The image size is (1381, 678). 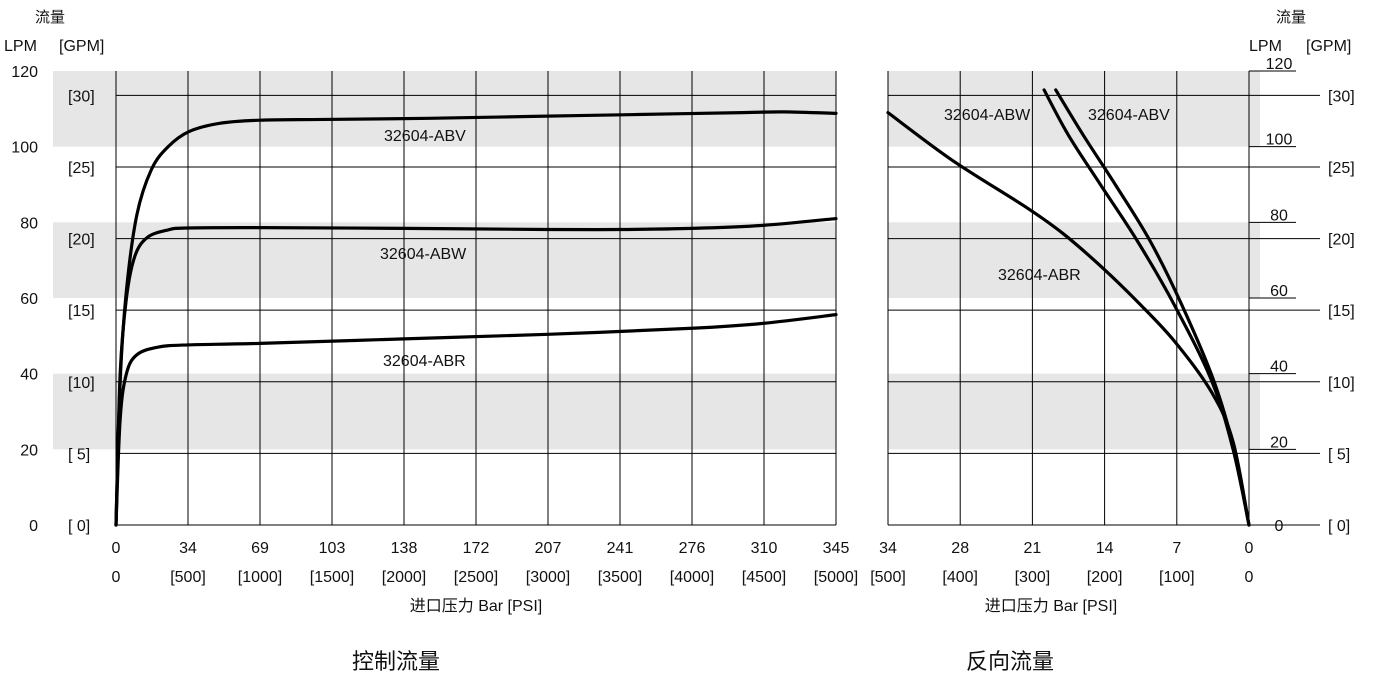 I want to click on x-tick-label-psi: [4000], so click(x=692, y=577).